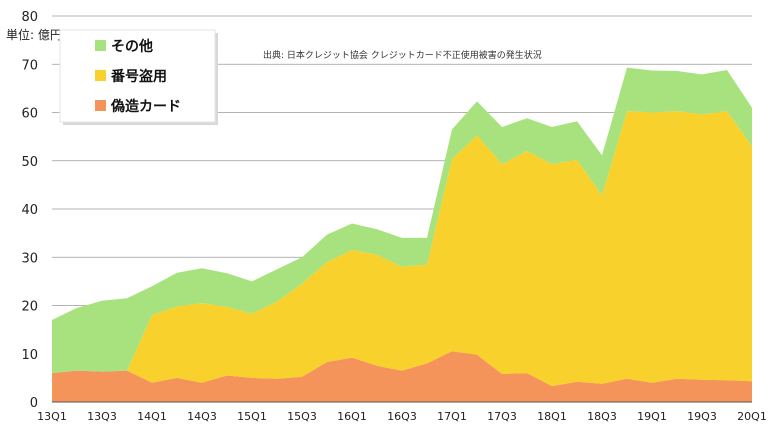 The width and height of the screenshot is (780, 439). Describe the element at coordinates (52, 416) in the screenshot. I see `x-tick-label: 13Q1` at that location.